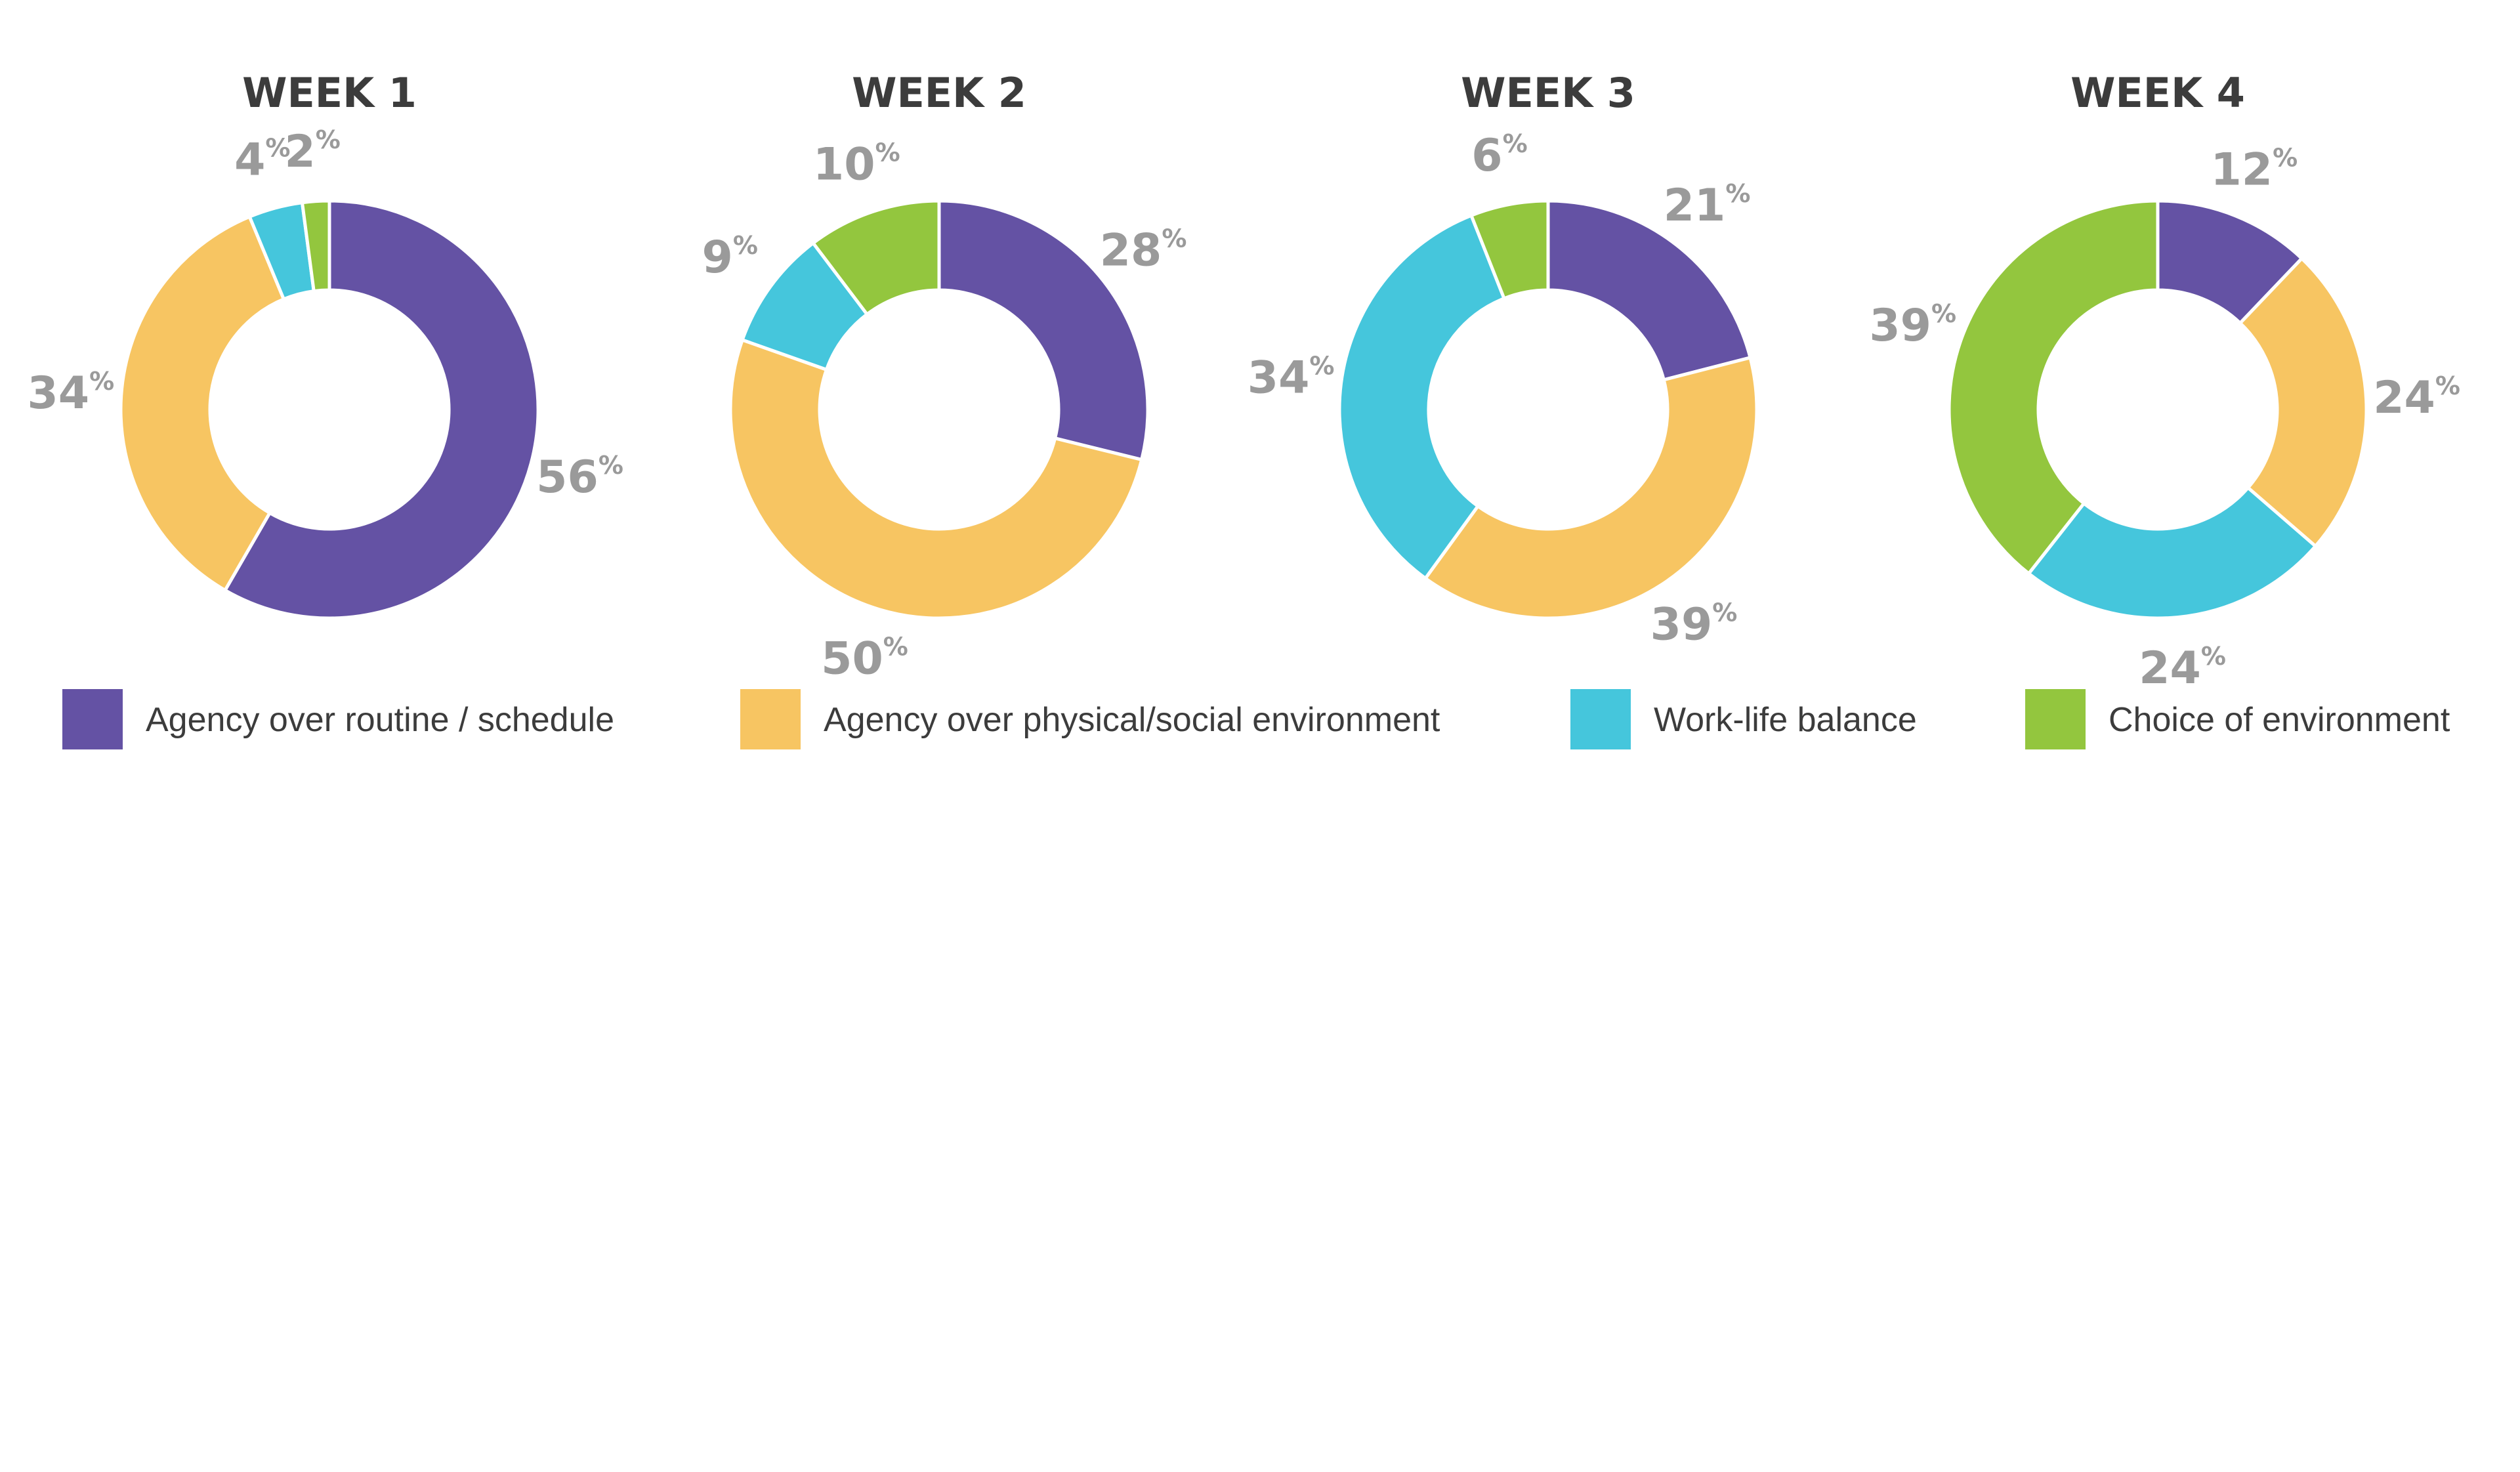 Image resolution: width=2520 pixels, height=1472 pixels. What do you see at coordinates (380, 720) in the screenshot?
I see `legend-label: Agency over routine / schedule` at bounding box center [380, 720].